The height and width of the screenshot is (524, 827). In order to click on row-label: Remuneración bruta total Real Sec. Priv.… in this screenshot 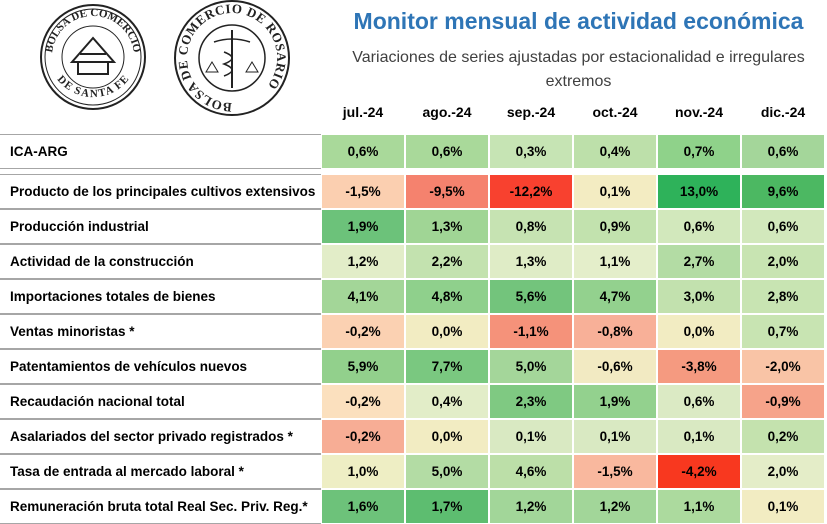, I will do `click(160, 506)`.